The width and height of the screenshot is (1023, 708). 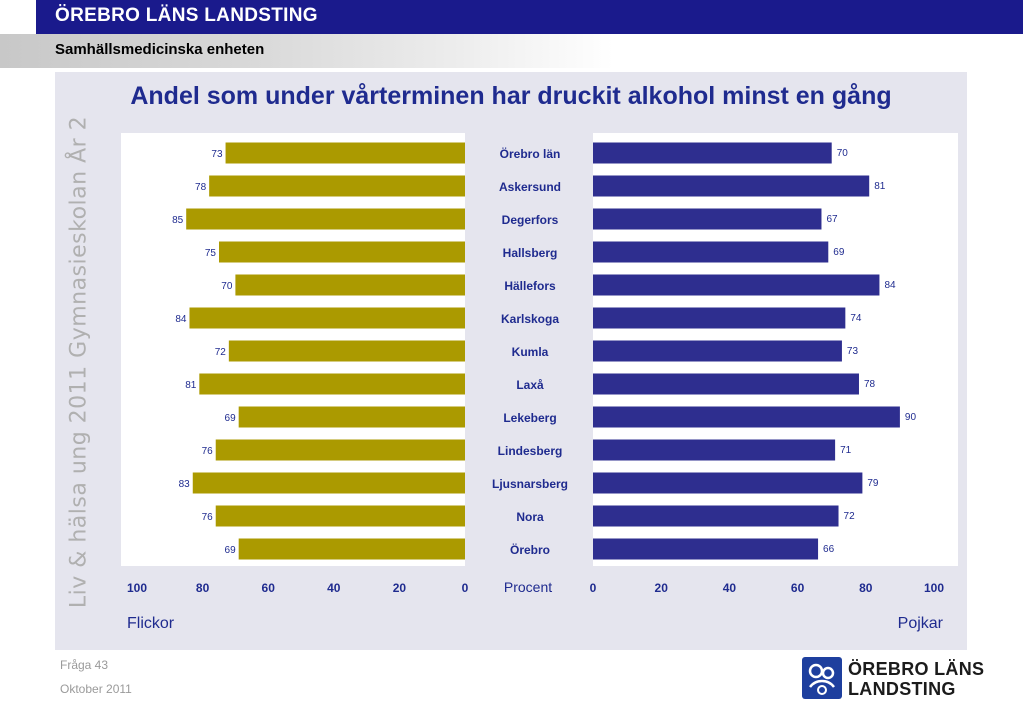 What do you see at coordinates (530, 352) in the screenshot?
I see `category-label: Kumla` at bounding box center [530, 352].